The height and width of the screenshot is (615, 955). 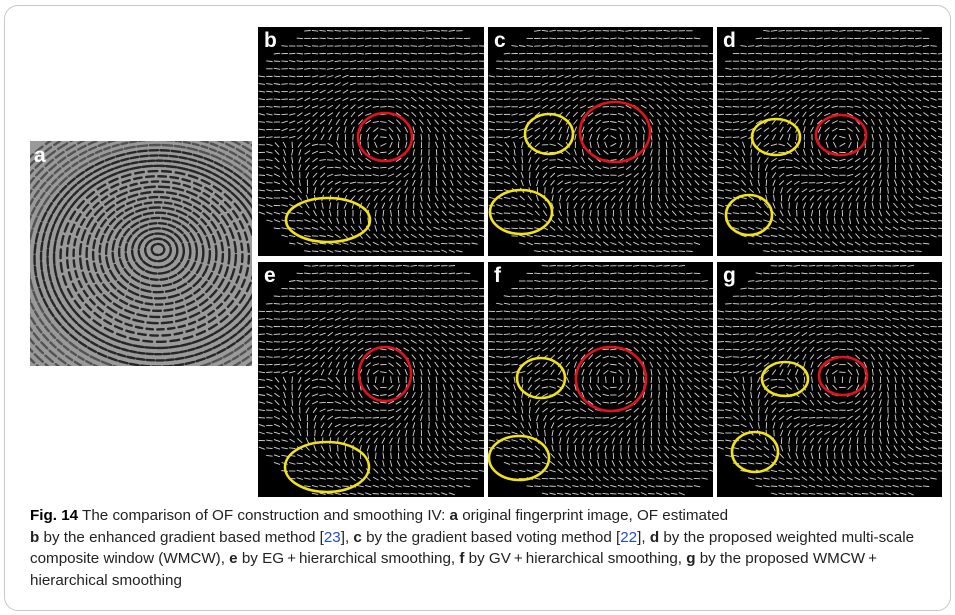 What do you see at coordinates (462, 559) in the screenshot?
I see `caption-key-f: f` at bounding box center [462, 559].